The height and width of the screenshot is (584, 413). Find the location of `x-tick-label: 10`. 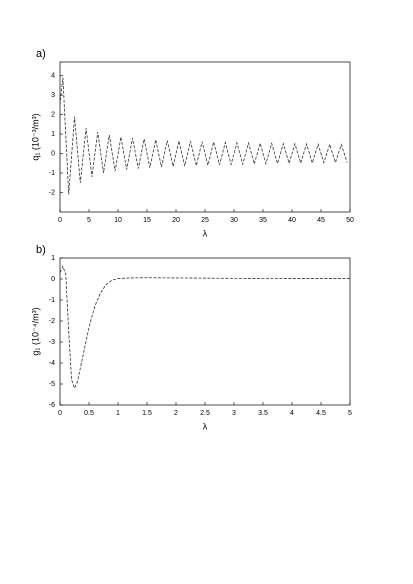

x-tick-label: 10 is located at coordinates (118, 220).